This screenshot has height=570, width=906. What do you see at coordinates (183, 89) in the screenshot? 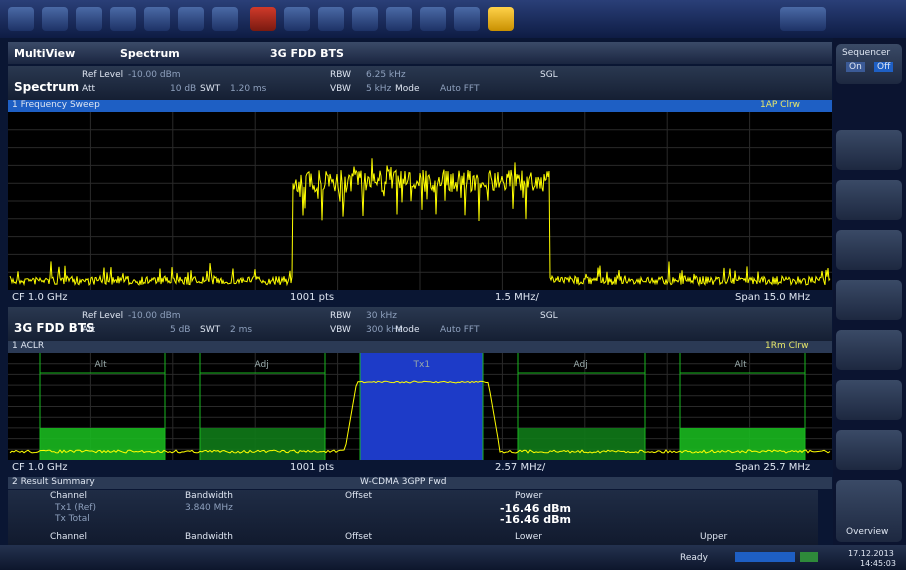
I see `setting-value: 10 dB` at bounding box center [183, 89].